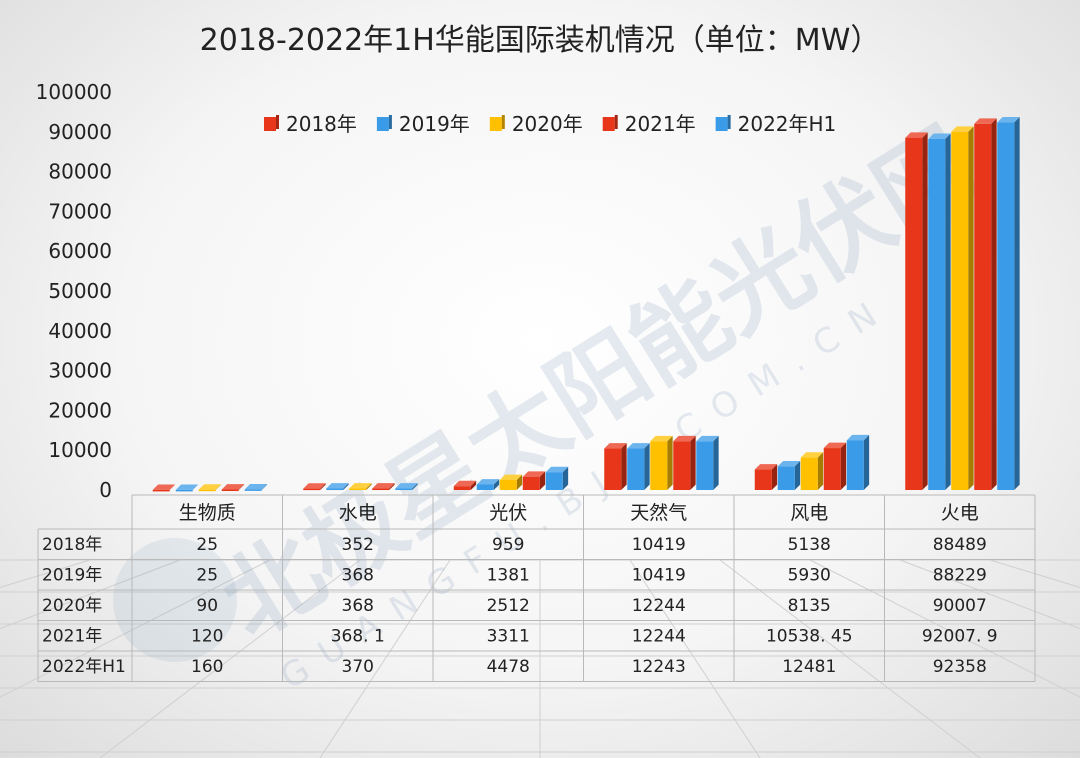 The height and width of the screenshot is (758, 1080). I want to click on data-label: 10419, so click(659, 545).